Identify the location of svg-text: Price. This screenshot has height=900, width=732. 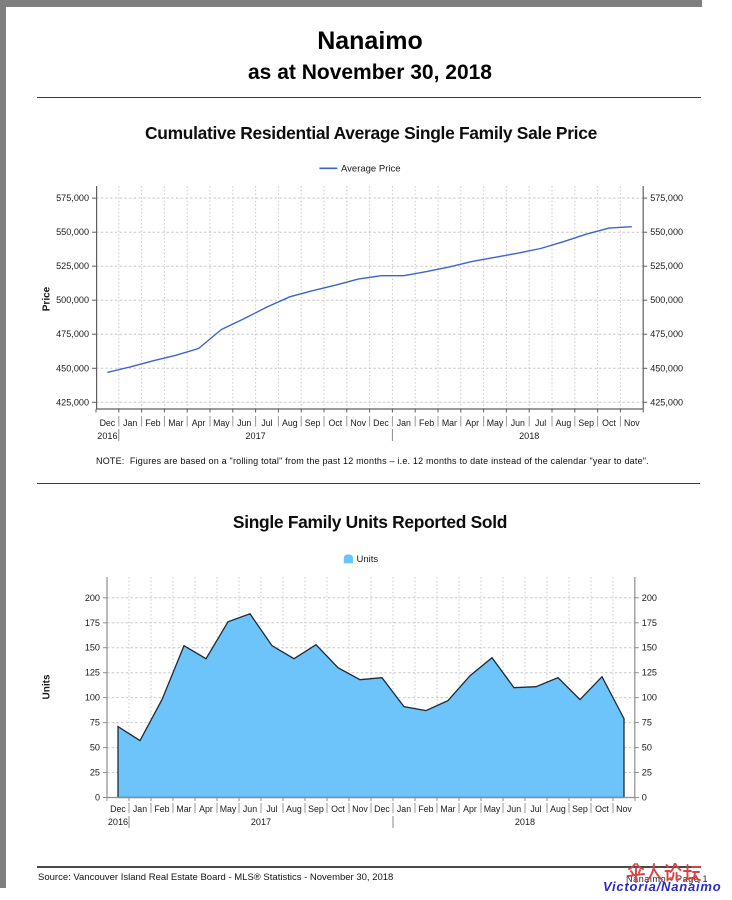
(47, 298).